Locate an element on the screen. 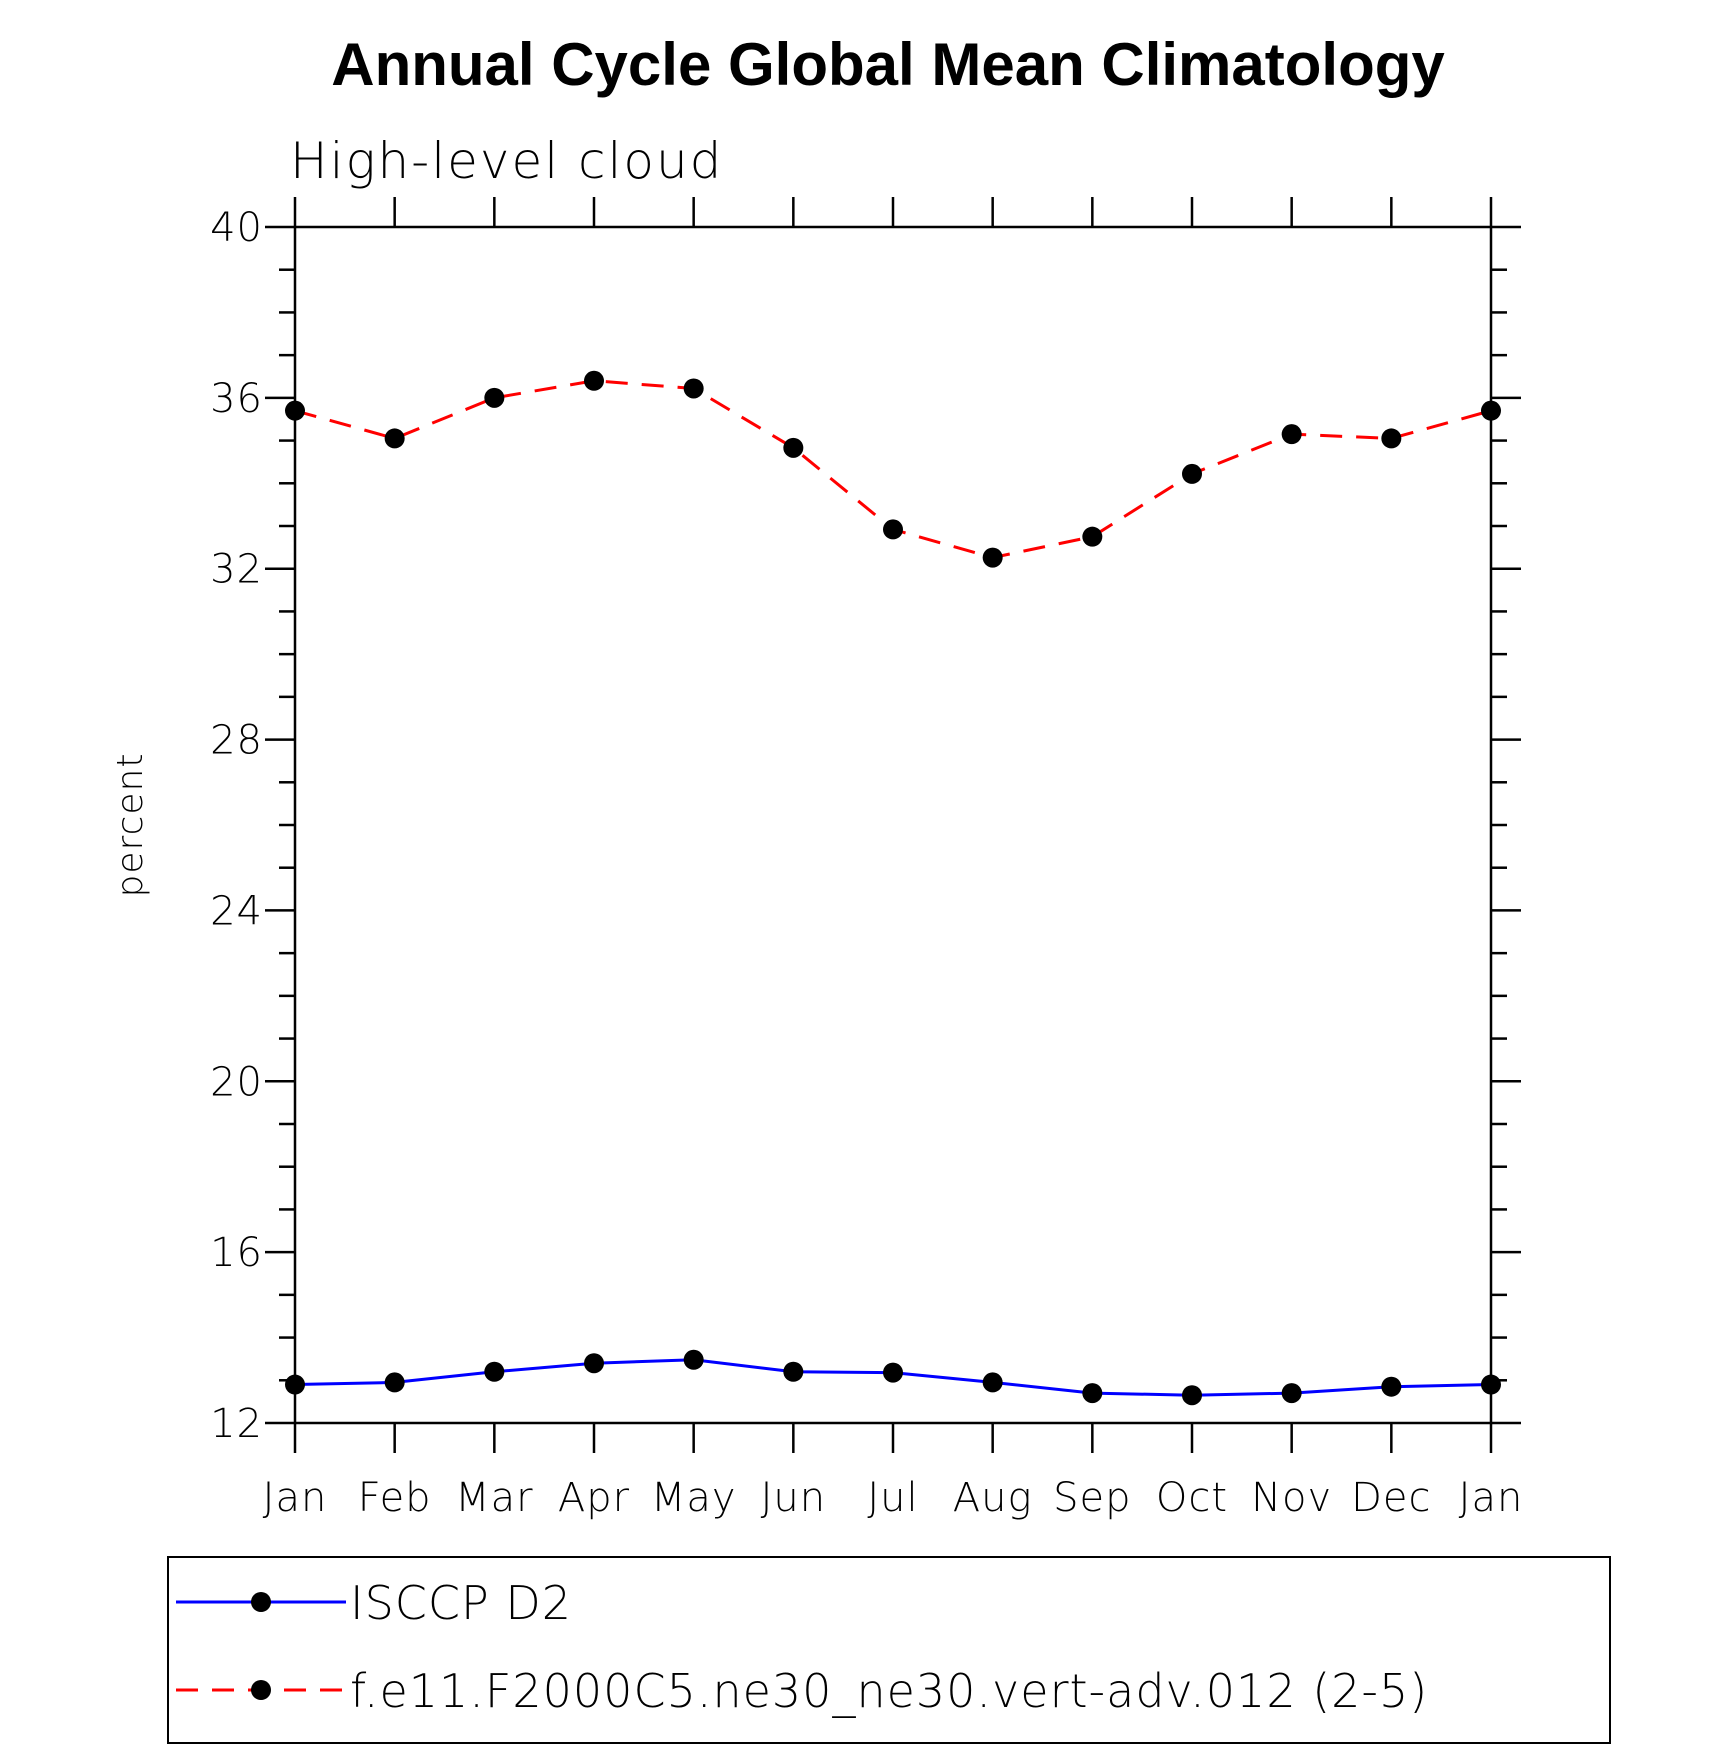 This screenshot has width=1710, height=1747. y-tick-label: 40 is located at coordinates (236, 228).